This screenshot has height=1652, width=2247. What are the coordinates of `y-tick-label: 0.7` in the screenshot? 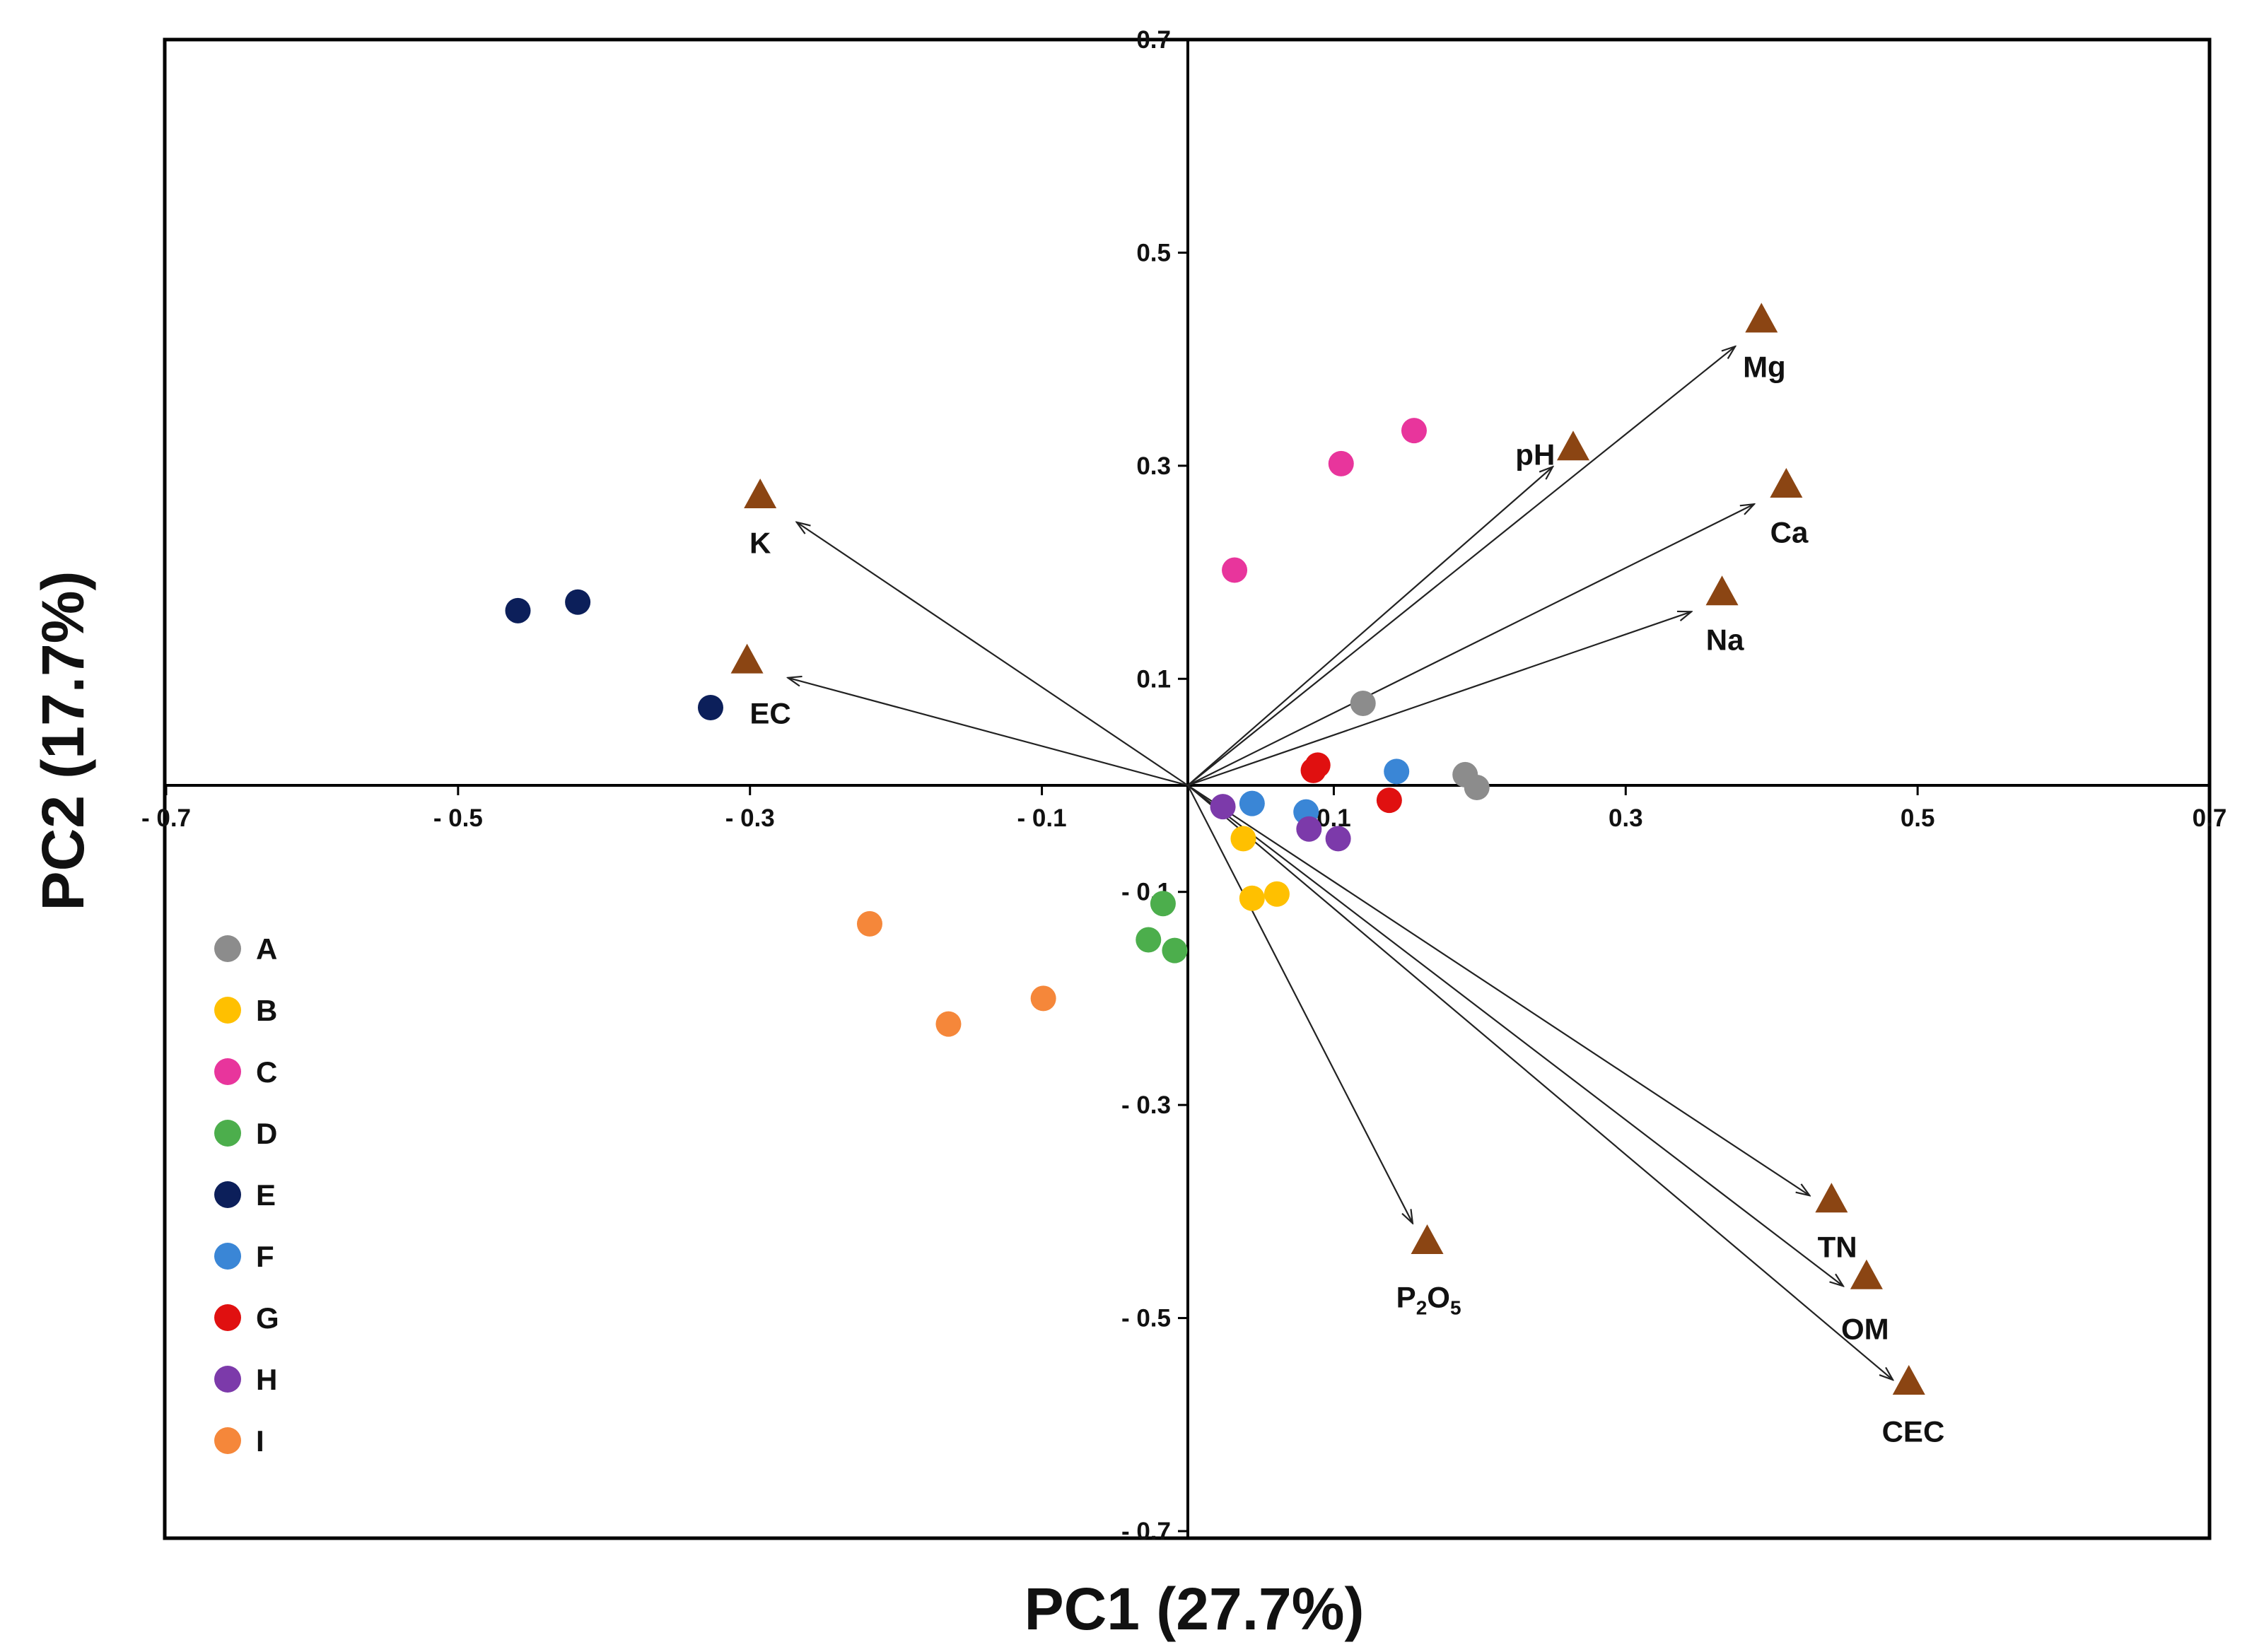 It's located at (1153, 40).